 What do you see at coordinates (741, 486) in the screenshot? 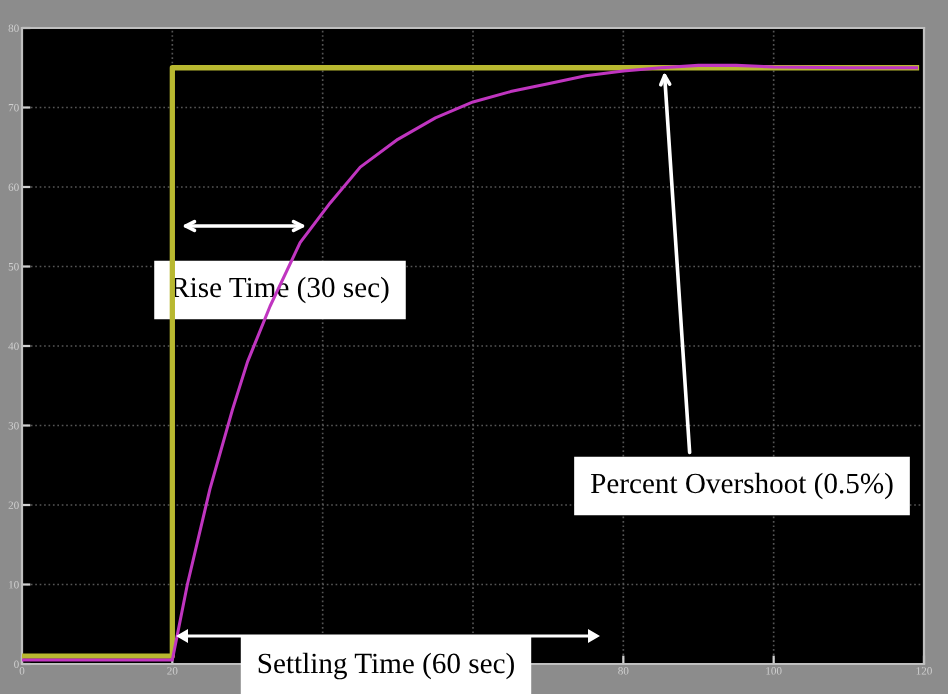
I see `annotation: Percent Overshoot (0.5%)` at bounding box center [741, 486].